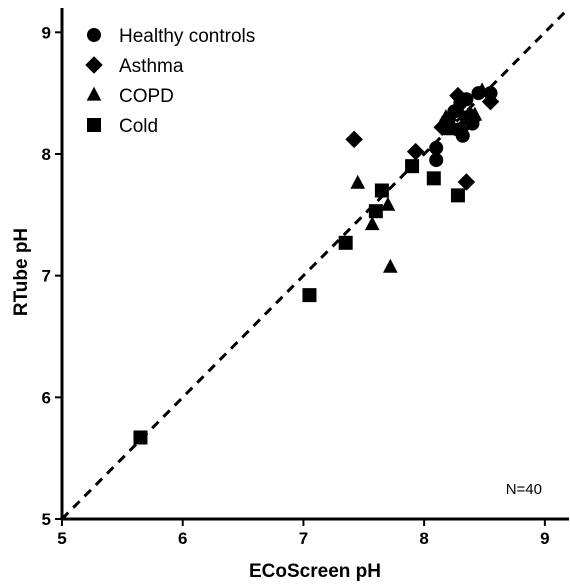 The image size is (570, 585). Describe the element at coordinates (303, 538) in the screenshot. I see `x-tick-label: 7` at that location.